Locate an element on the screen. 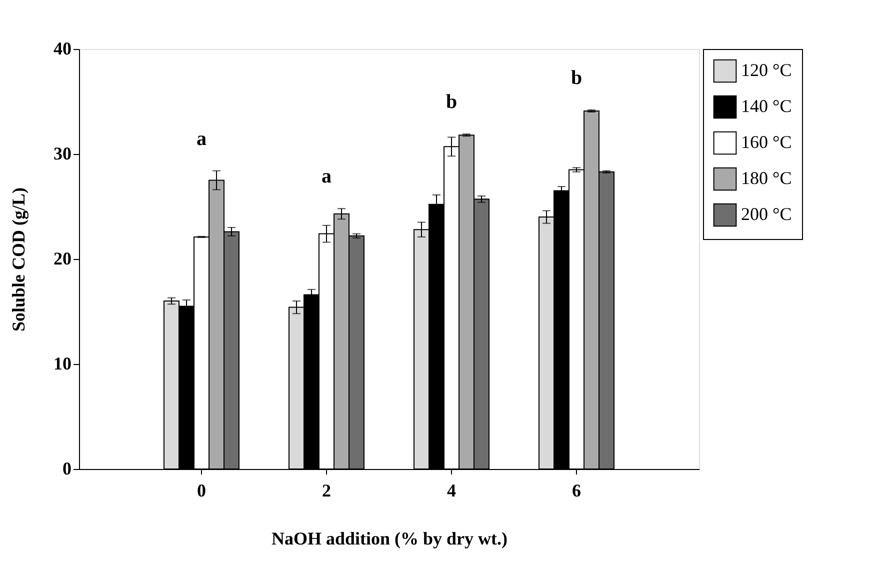 Image resolution: width=894 pixels, height=566 pixels. x-tick-label: 6 is located at coordinates (576, 490).